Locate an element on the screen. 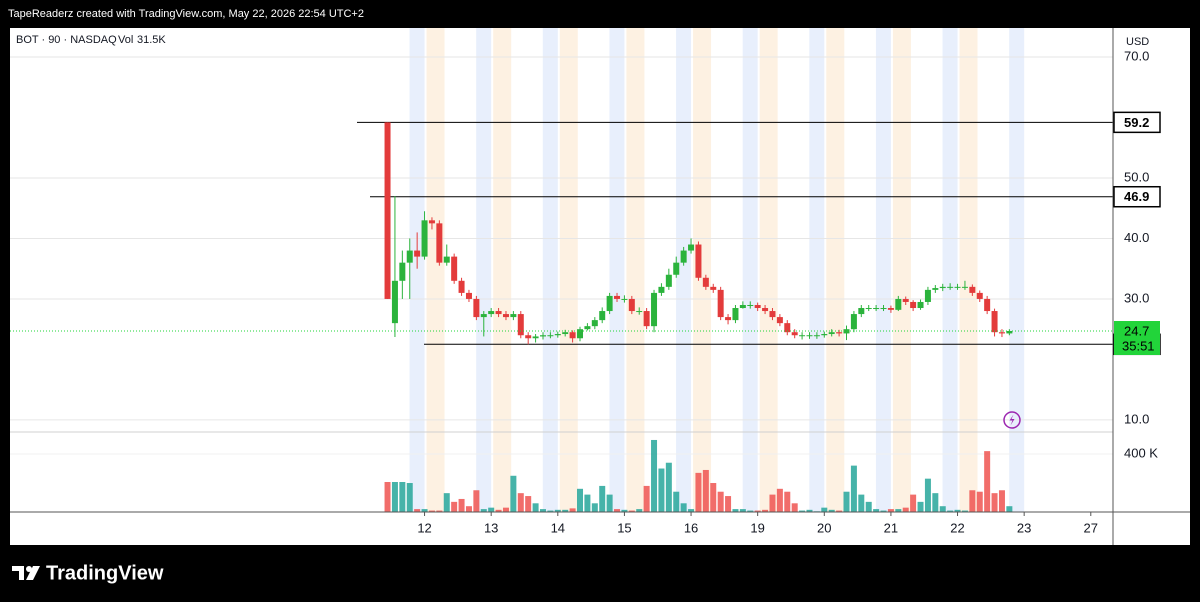 This screenshot has height=602, width=1200. volume-value: 31.5K is located at coordinates (151, 40).